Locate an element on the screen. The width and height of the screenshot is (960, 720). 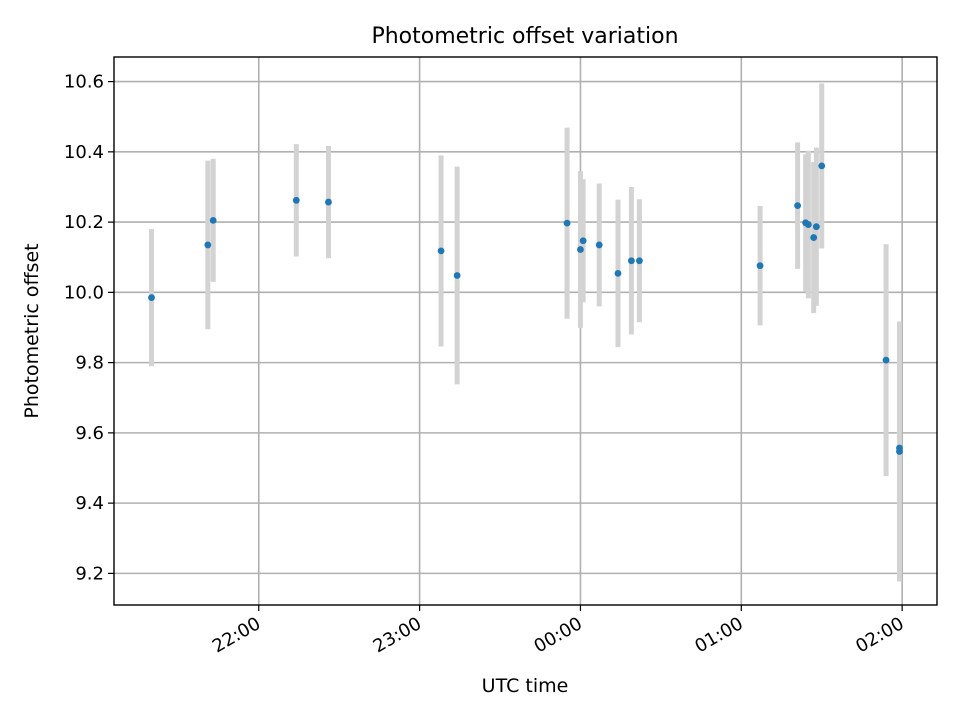
y-tick-label: 10.4 is located at coordinates (84, 152).